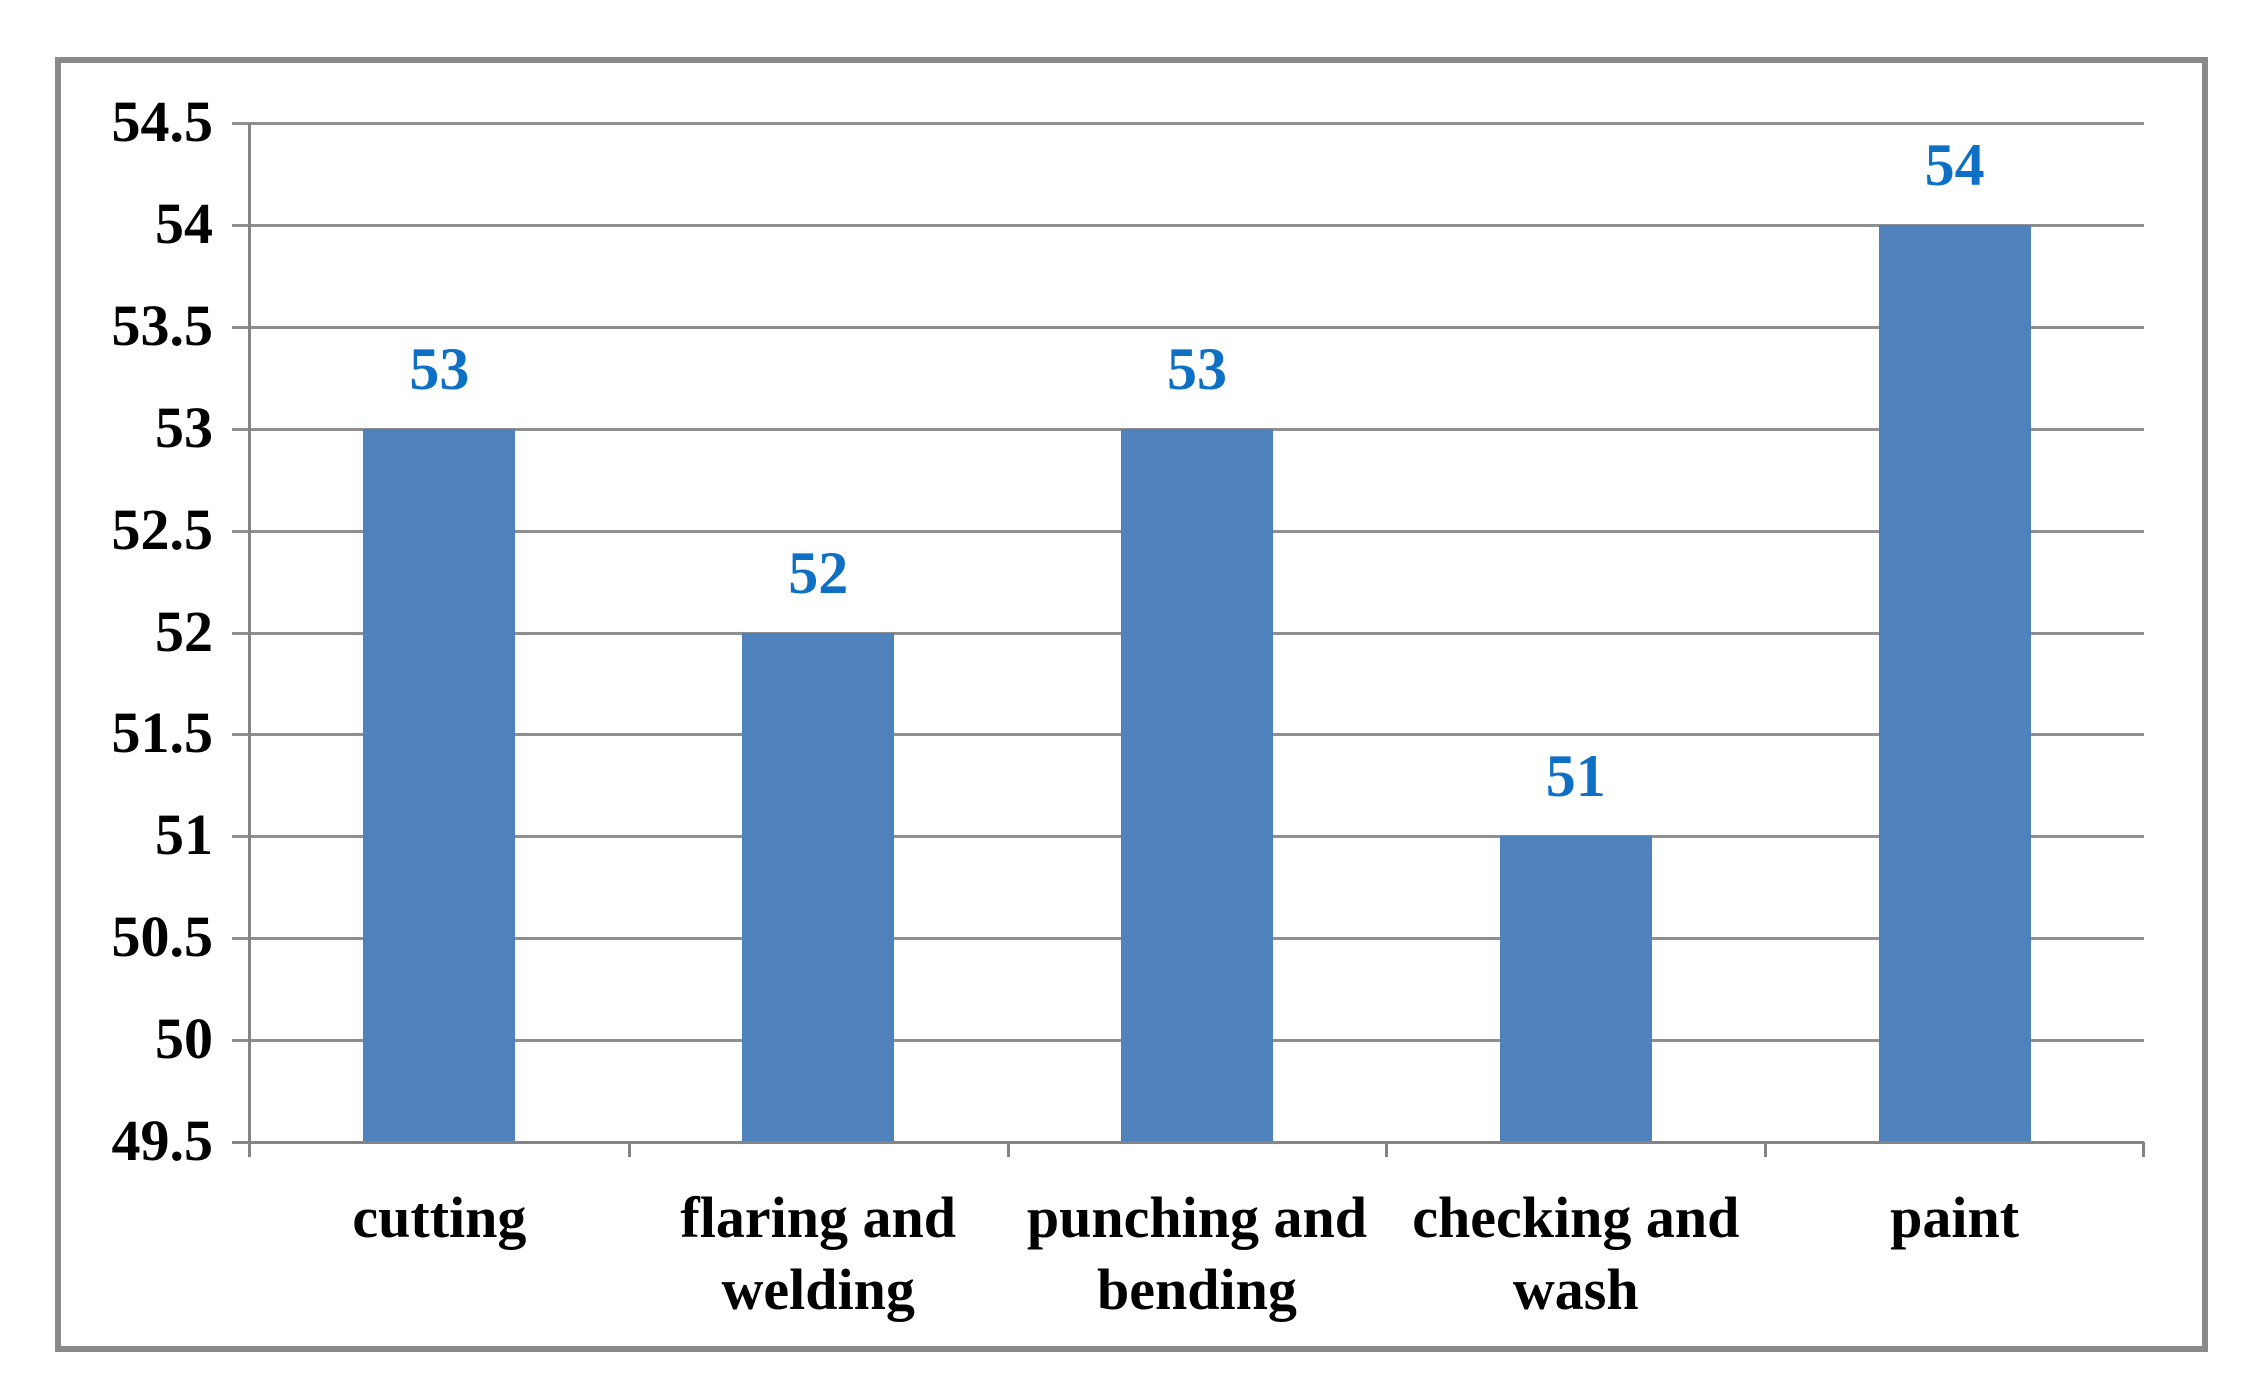 This screenshot has height=1396, width=2264. I want to click on y-tick-label: 52.5, so click(162, 529).